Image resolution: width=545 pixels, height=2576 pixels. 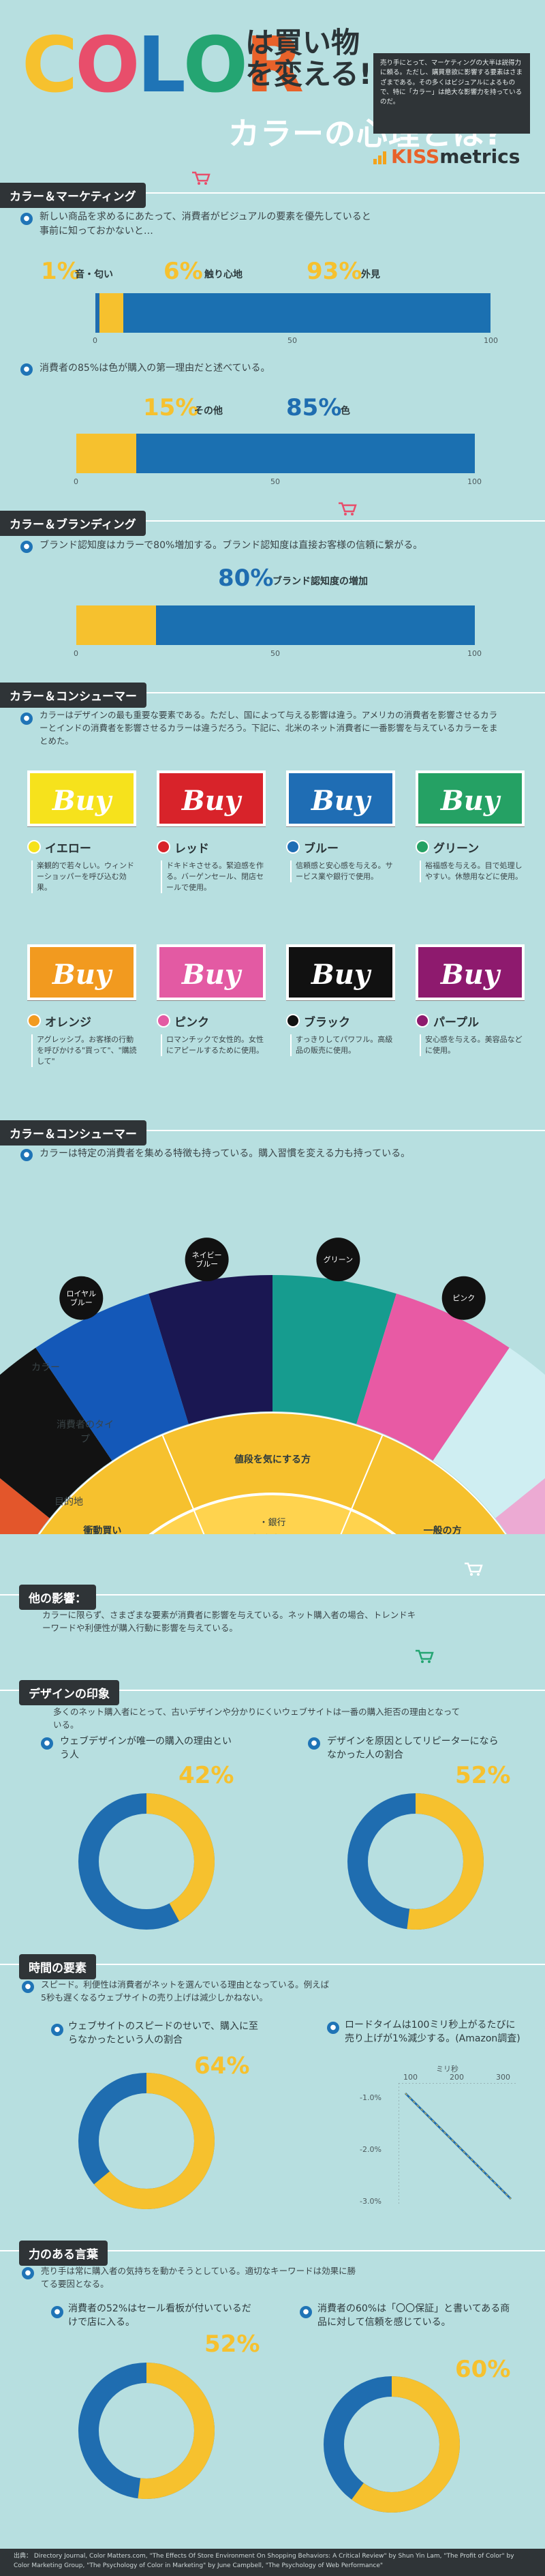 I want to click on donut-value, so click(x=416, y=1861).